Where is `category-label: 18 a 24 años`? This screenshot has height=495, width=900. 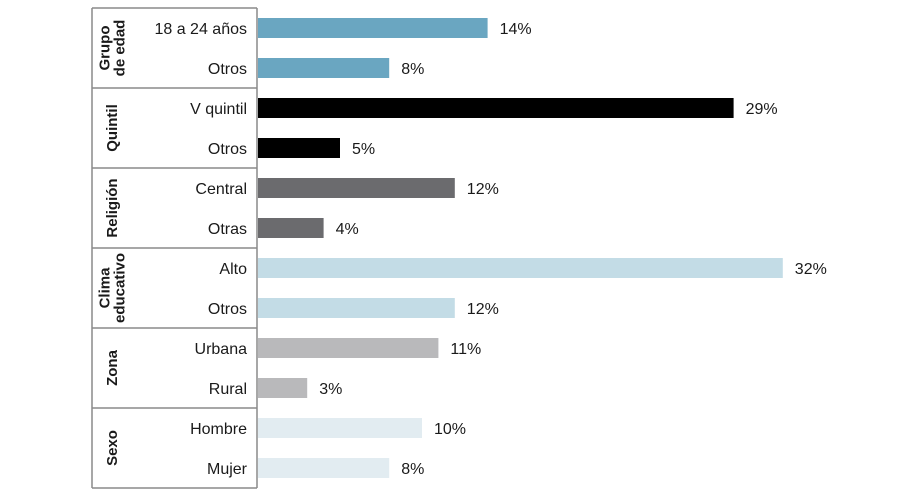
category-label: 18 a 24 años is located at coordinates (200, 29).